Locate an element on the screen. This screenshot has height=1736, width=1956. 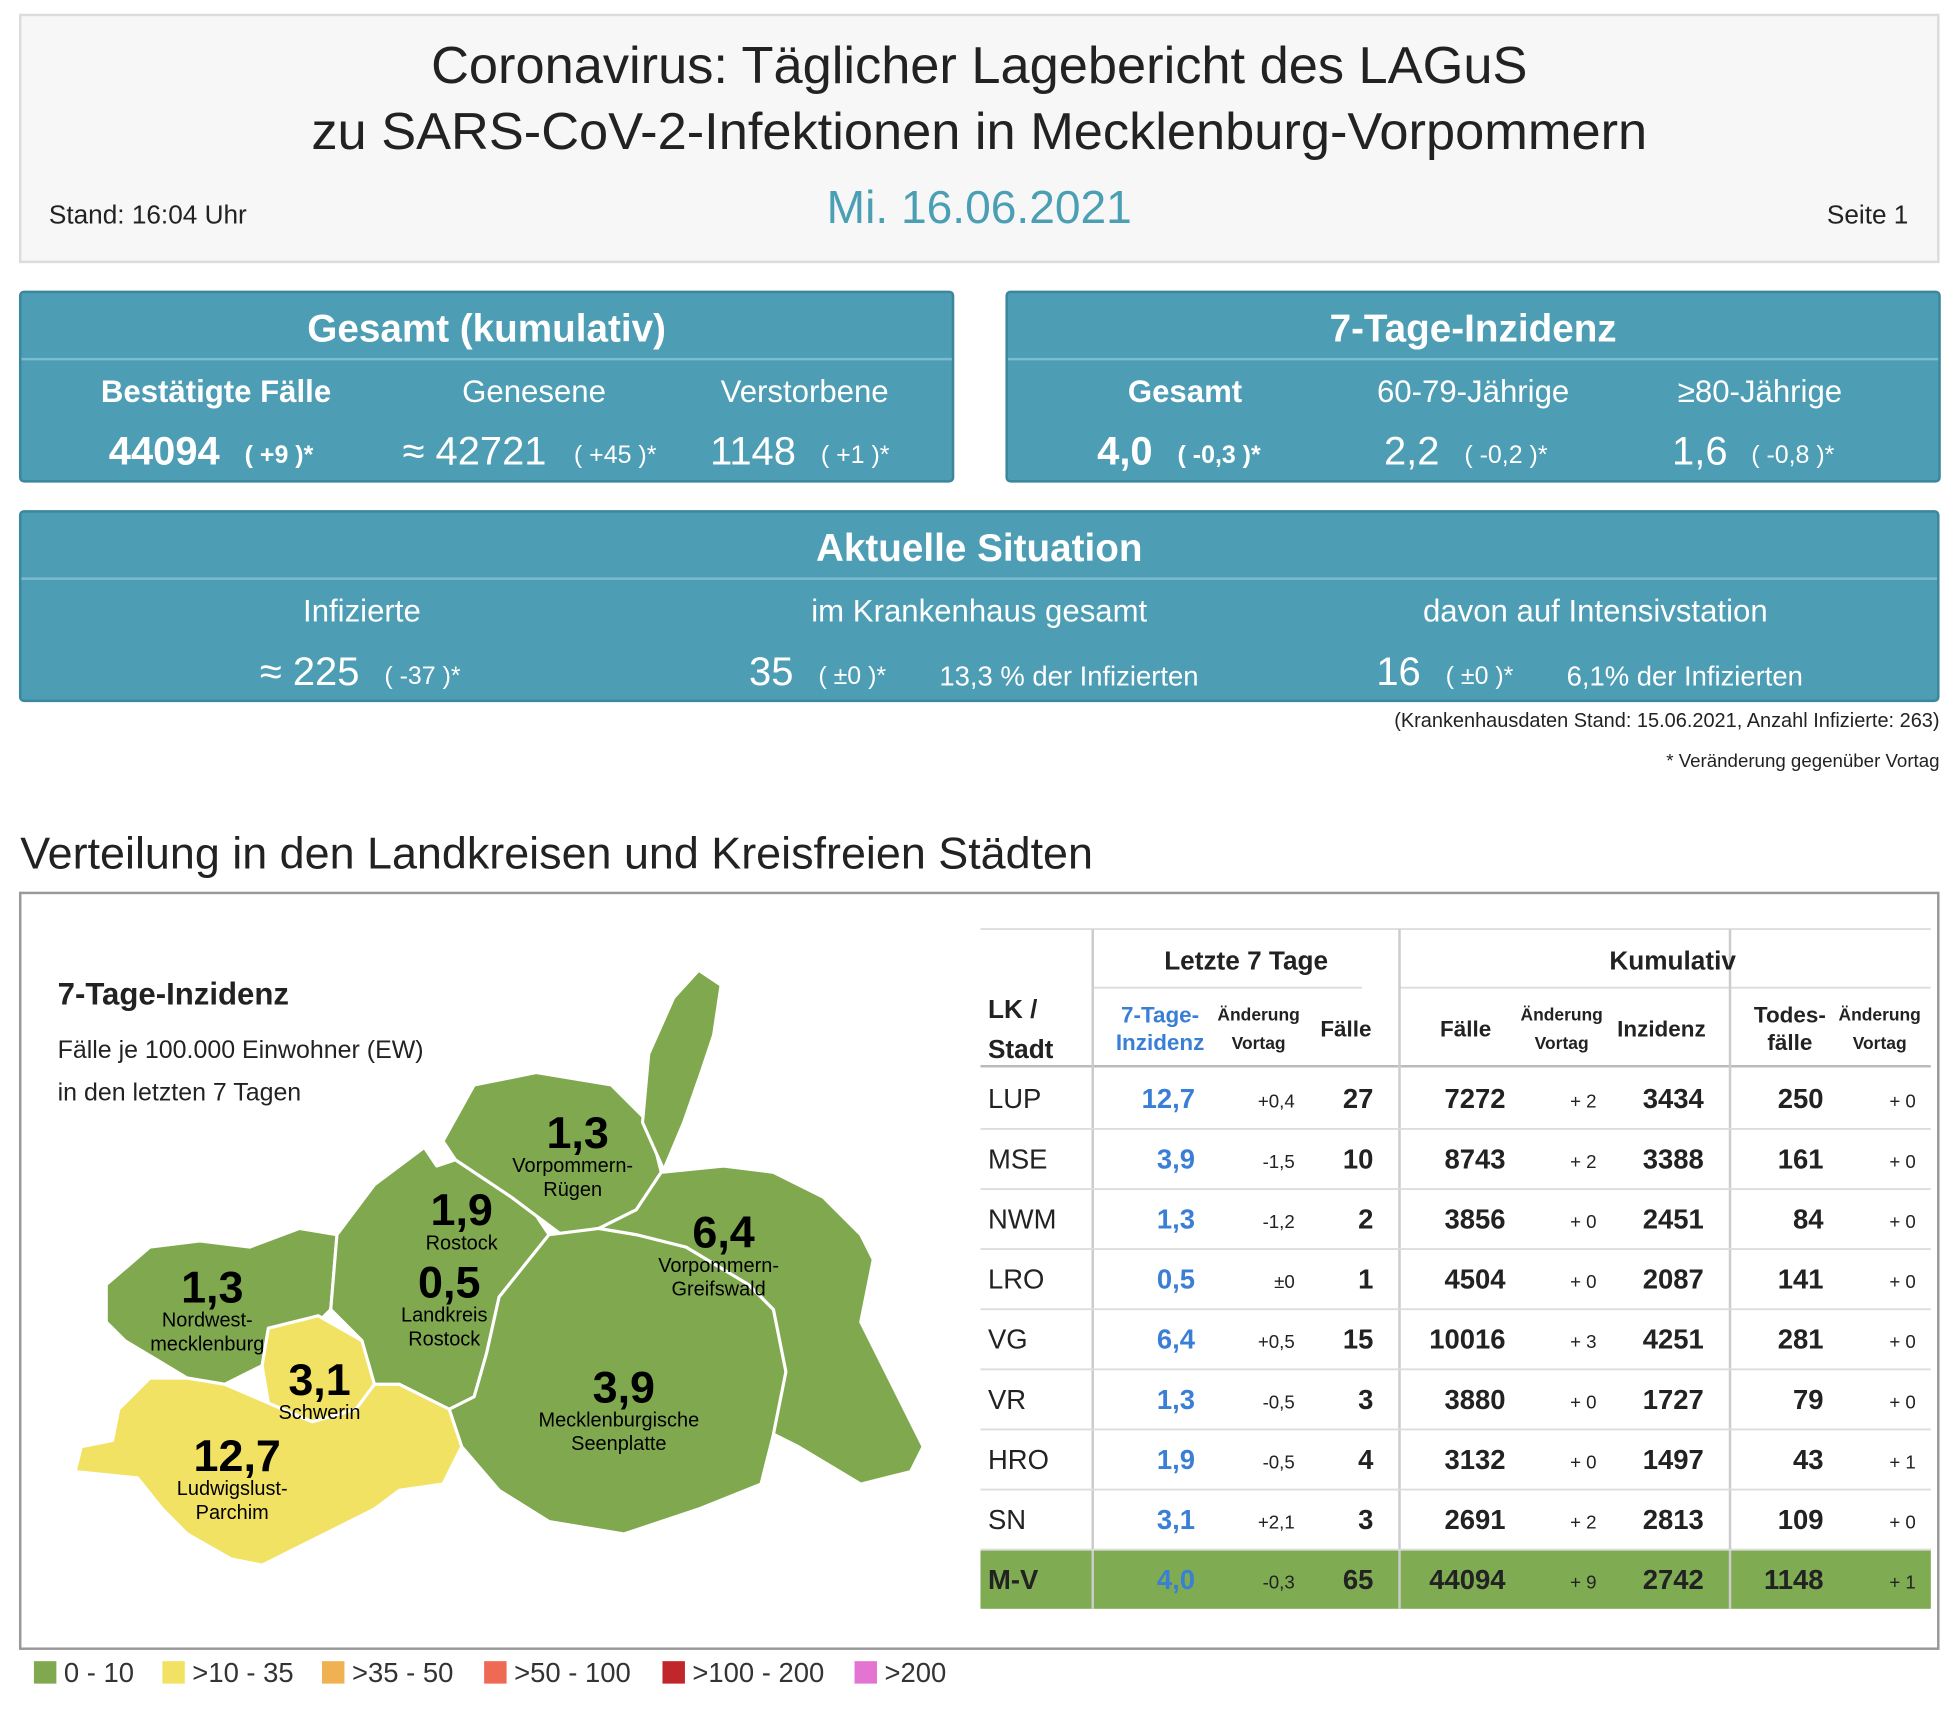
table-cell: 1148 is located at coordinates (1794, 1579).